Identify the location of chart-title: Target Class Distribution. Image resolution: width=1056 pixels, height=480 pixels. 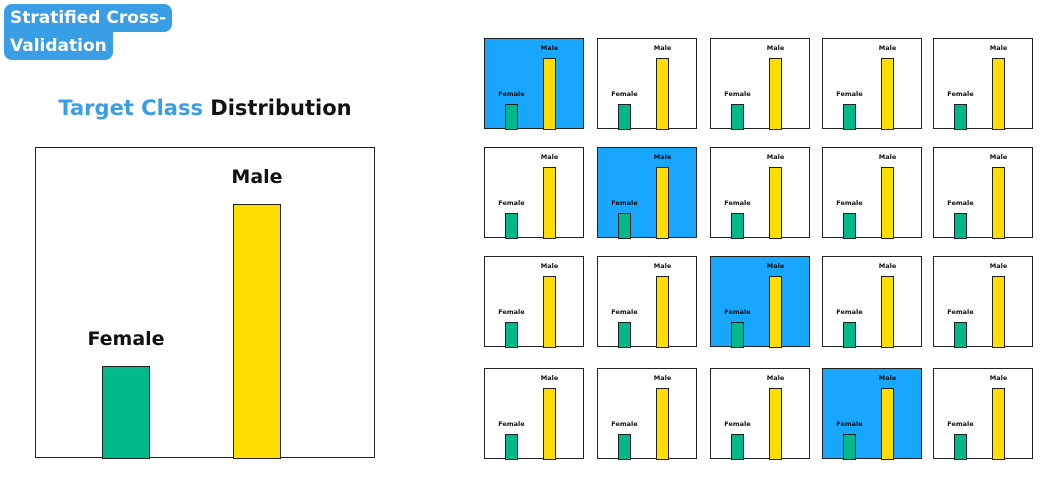
(205, 108).